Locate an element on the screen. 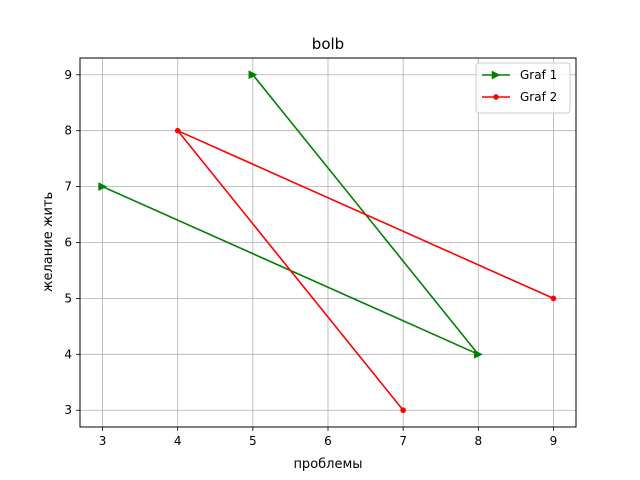  legend: Graf 1 Graf 2 is located at coordinates (523, 88).